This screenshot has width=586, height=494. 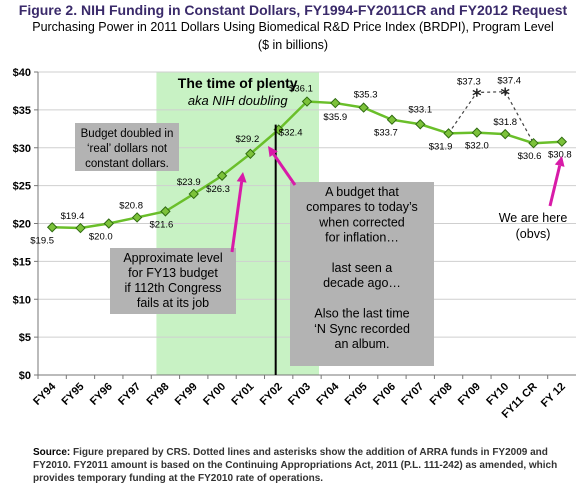 What do you see at coordinates (361, 222) in the screenshot?
I see `inflation-compare-callout-line: when corrected` at bounding box center [361, 222].